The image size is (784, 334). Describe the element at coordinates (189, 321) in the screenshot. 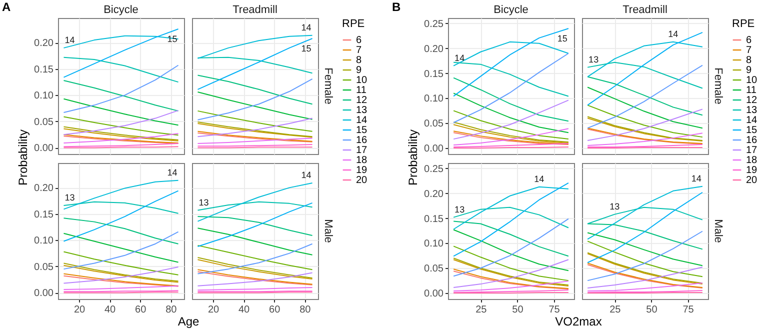

I see `x-axis-title: Age` at that location.